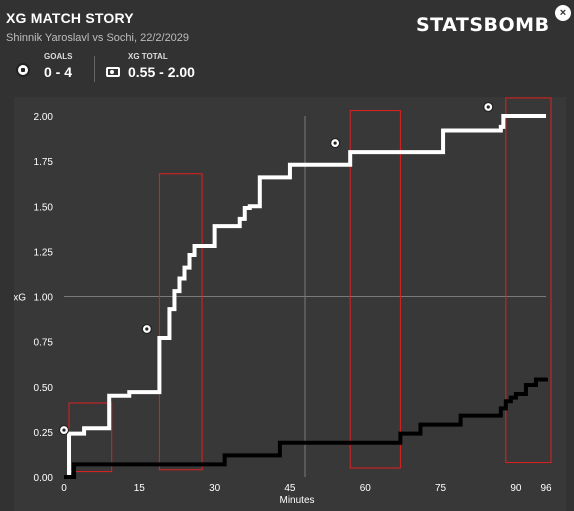 Image resolution: width=574 pixels, height=511 pixels. What do you see at coordinates (94, 69) in the screenshot?
I see `stats-divider` at bounding box center [94, 69].